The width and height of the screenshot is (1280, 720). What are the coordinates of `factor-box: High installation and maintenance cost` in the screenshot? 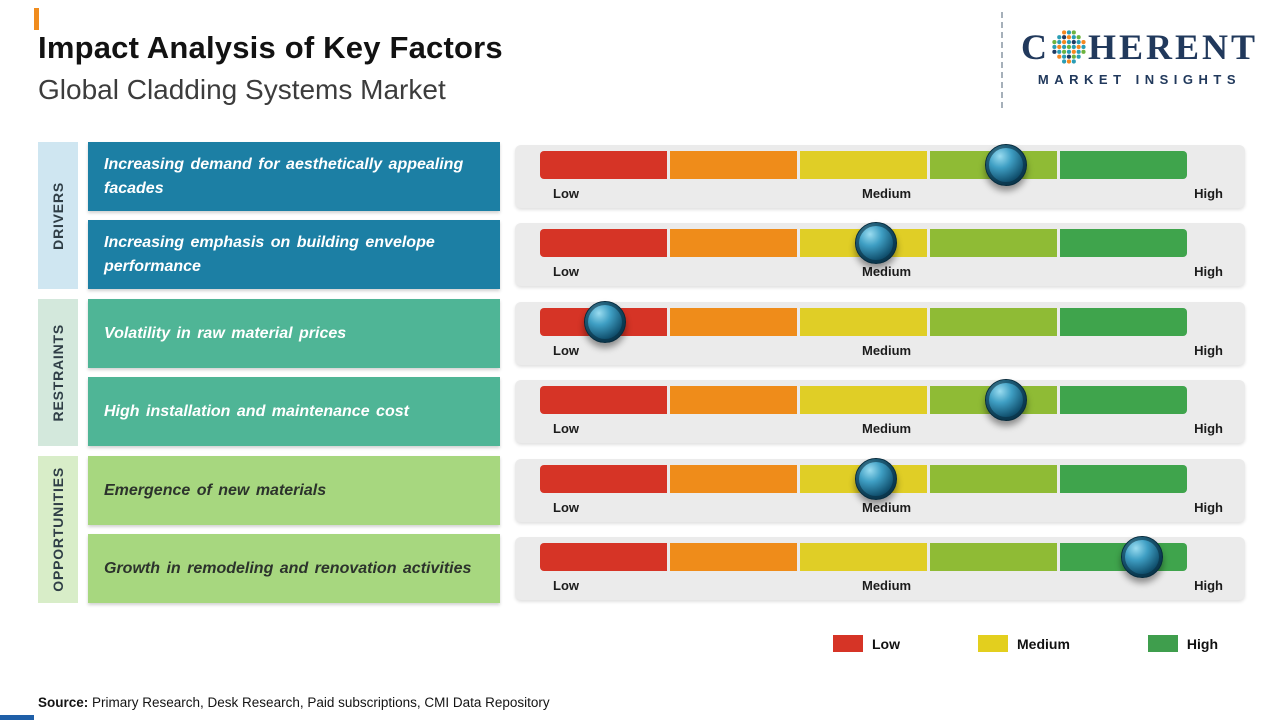 It's located at (294, 411).